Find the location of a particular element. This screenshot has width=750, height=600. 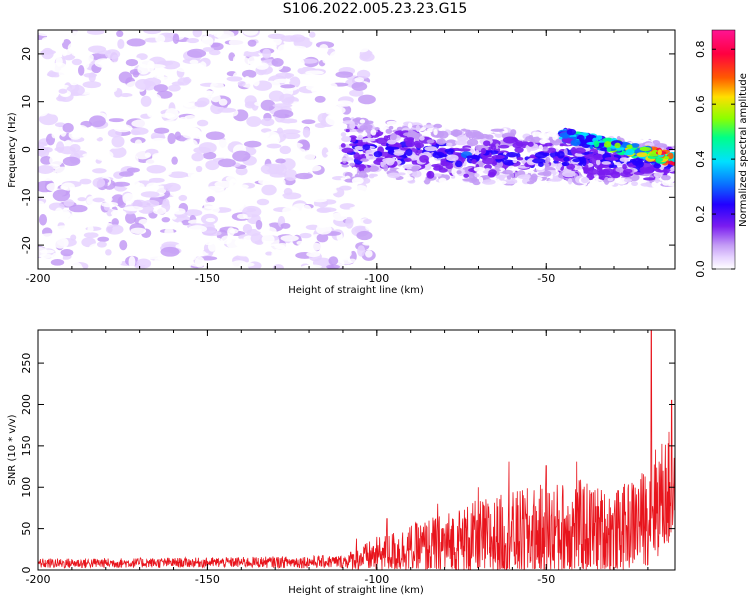

x-tick-label: -50 is located at coordinates (546, 278).